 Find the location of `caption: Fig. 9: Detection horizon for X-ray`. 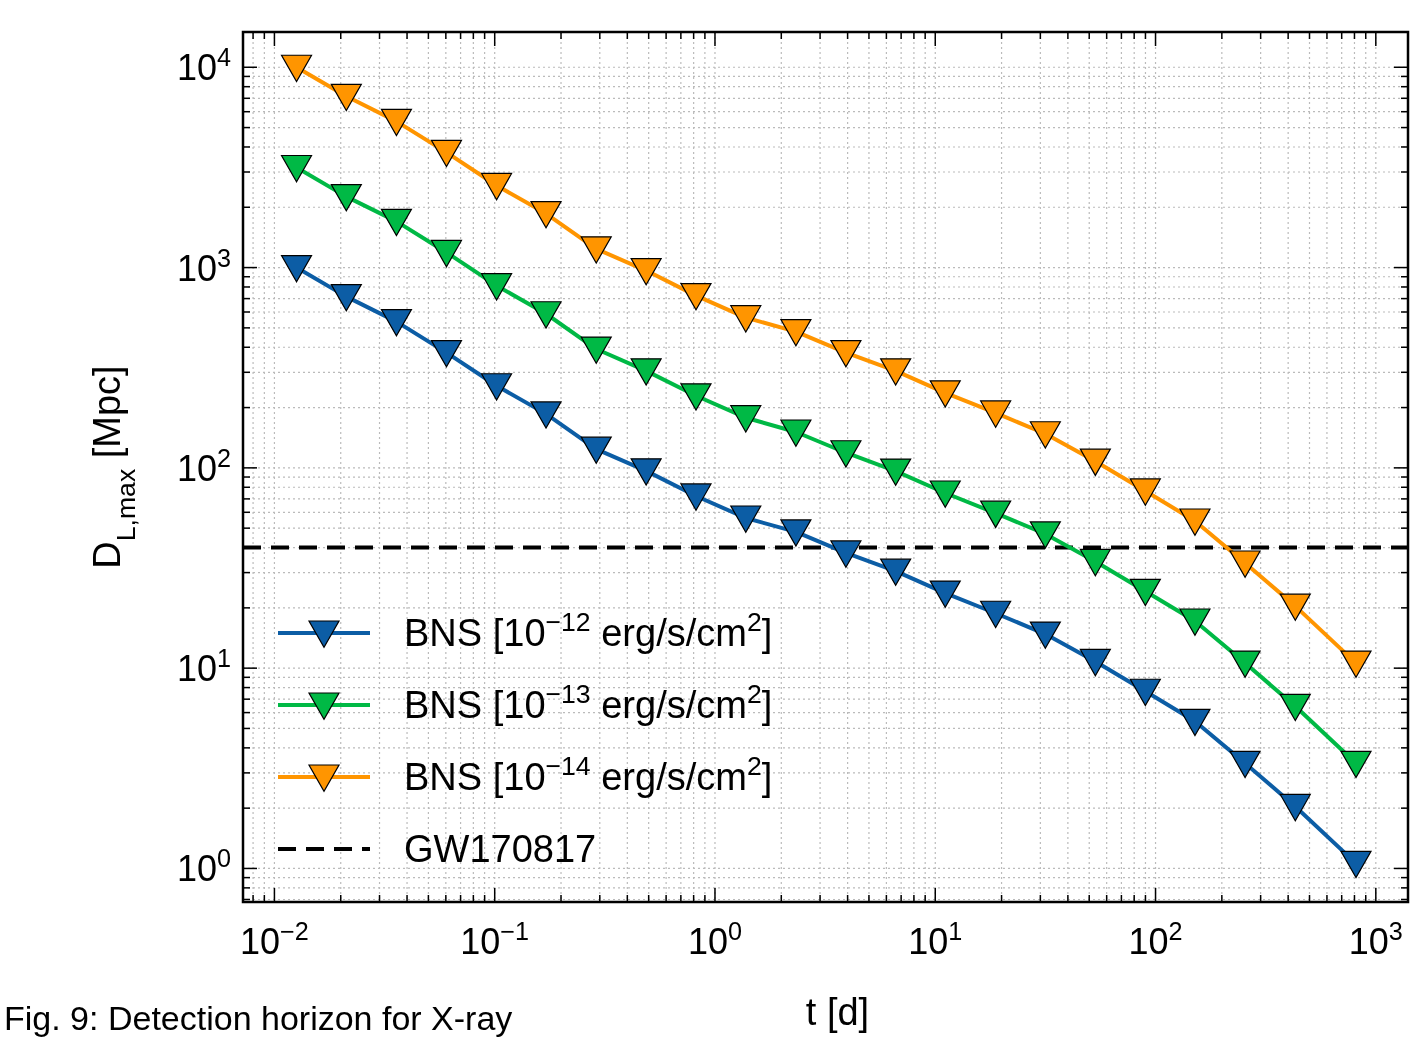

caption: Fig. 9: Detection horizon for X-ray is located at coordinates (258, 1018).